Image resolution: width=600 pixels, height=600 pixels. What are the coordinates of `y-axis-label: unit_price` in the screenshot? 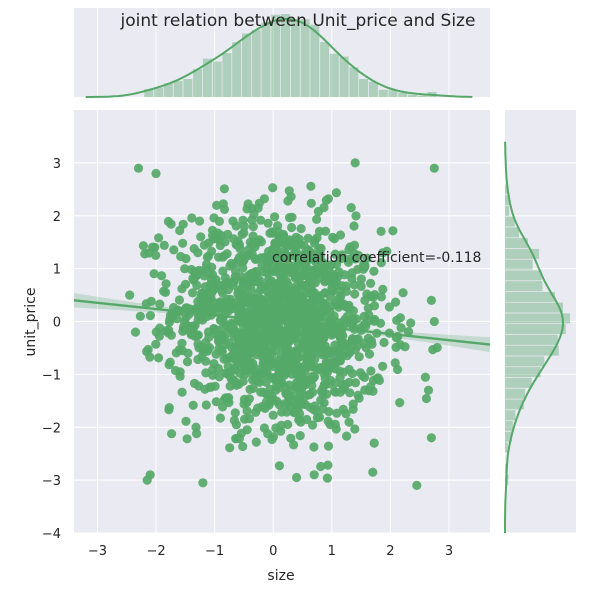 It's located at (31, 322).